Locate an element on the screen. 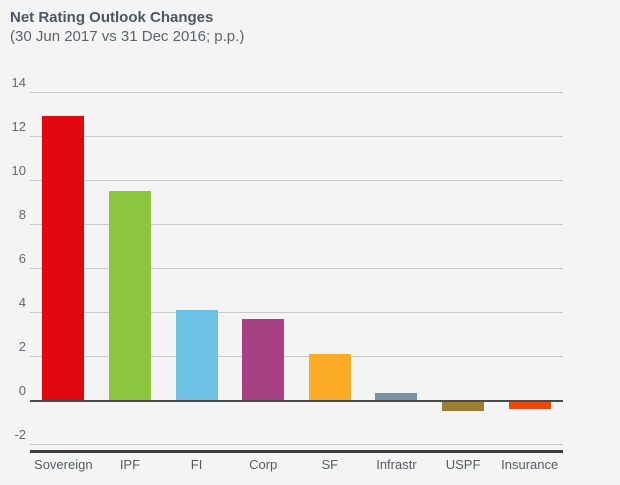 The image size is (620, 485). x-axis-label-corp: Corp is located at coordinates (263, 464).